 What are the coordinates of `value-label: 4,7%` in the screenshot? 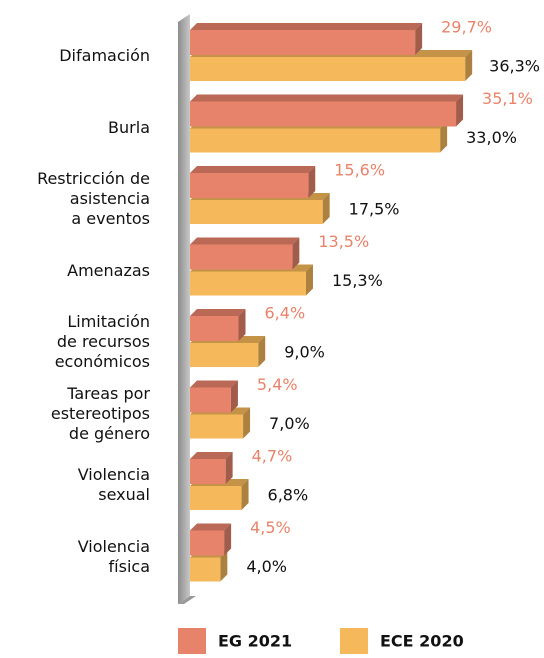 It's located at (272, 456).